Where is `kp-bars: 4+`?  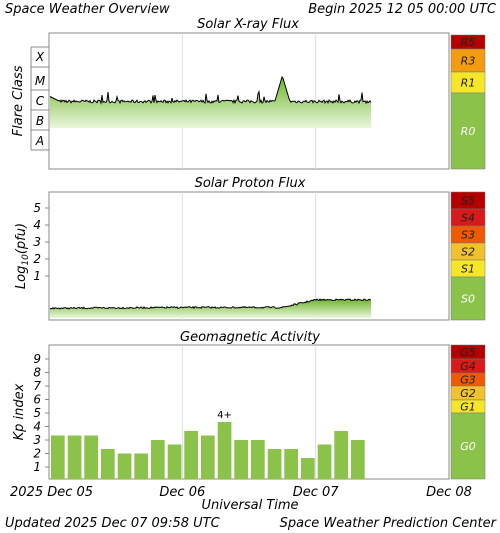 kp-bars: 4+ is located at coordinates (208, 444).